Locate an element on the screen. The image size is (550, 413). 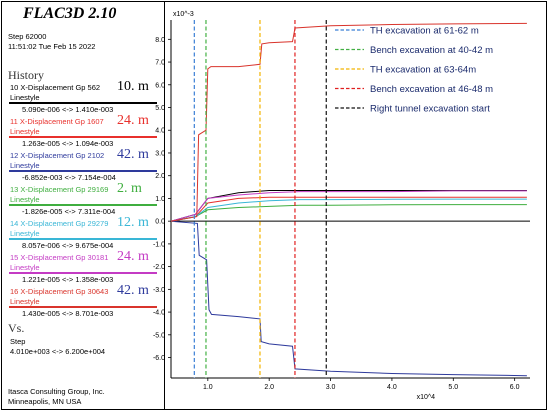
y-tick-label: -6.0 is located at coordinates (159, 358).